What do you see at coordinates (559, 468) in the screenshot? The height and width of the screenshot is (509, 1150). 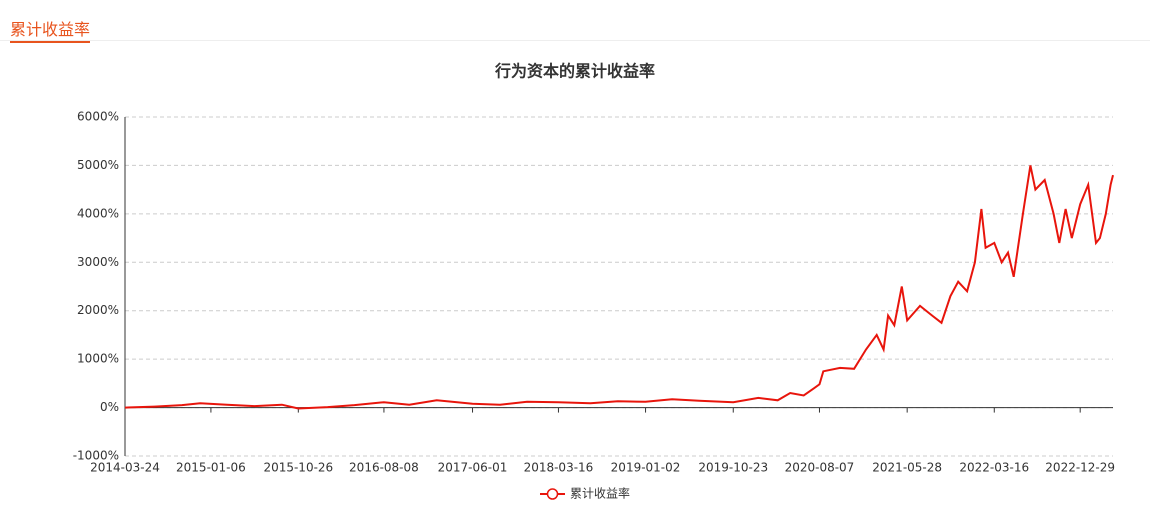 I see `x-tick-label: 2018-03-16` at bounding box center [559, 468].